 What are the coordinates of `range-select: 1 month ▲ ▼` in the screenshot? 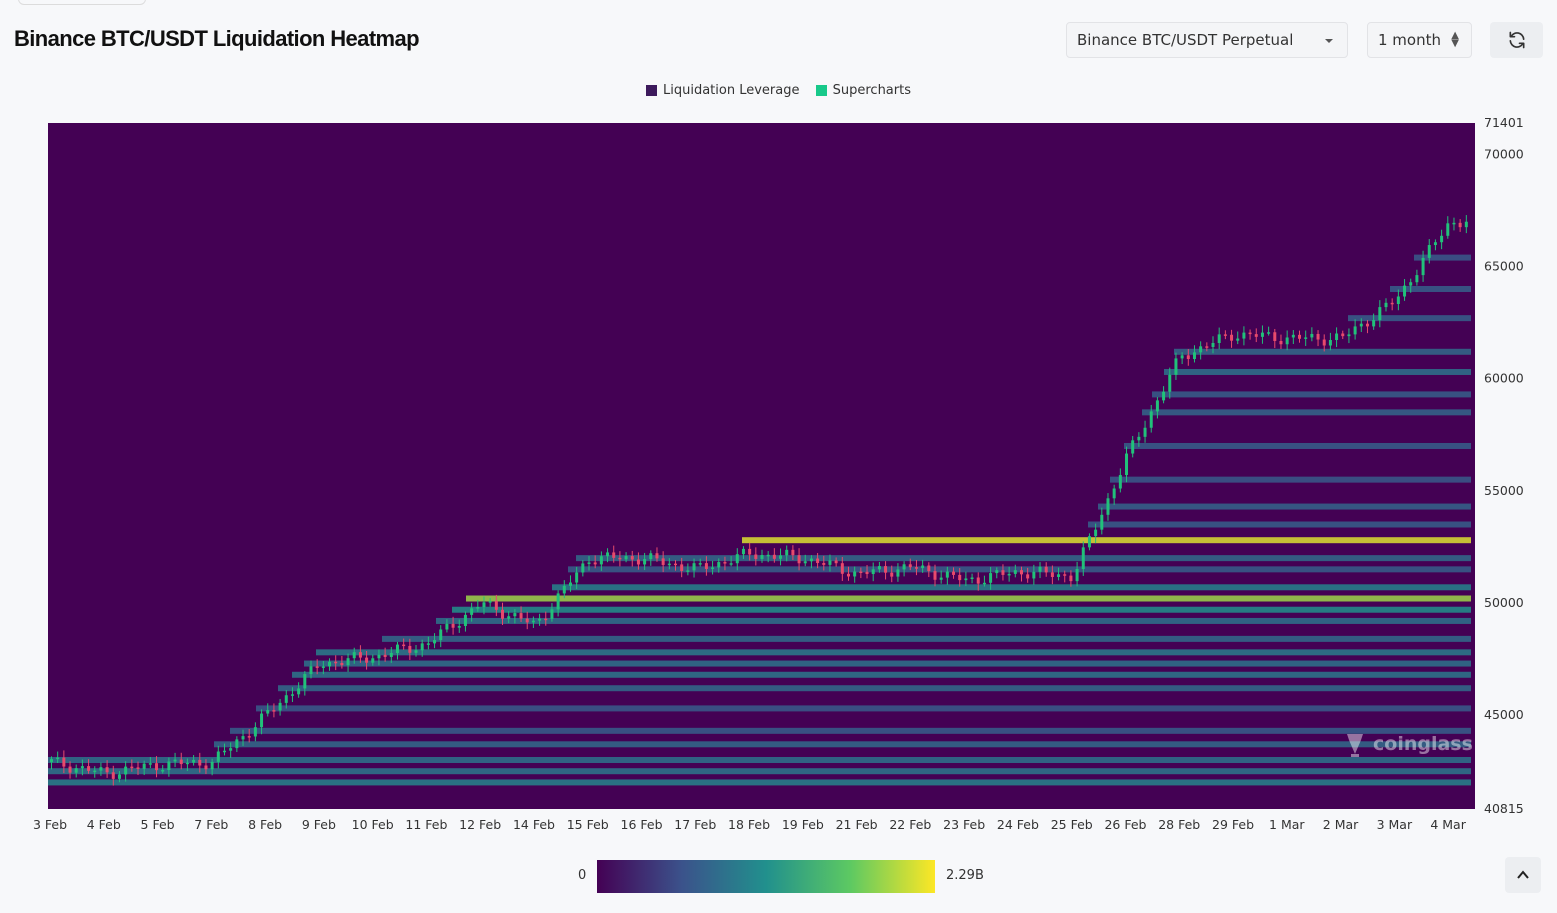 It's located at (1419, 40).